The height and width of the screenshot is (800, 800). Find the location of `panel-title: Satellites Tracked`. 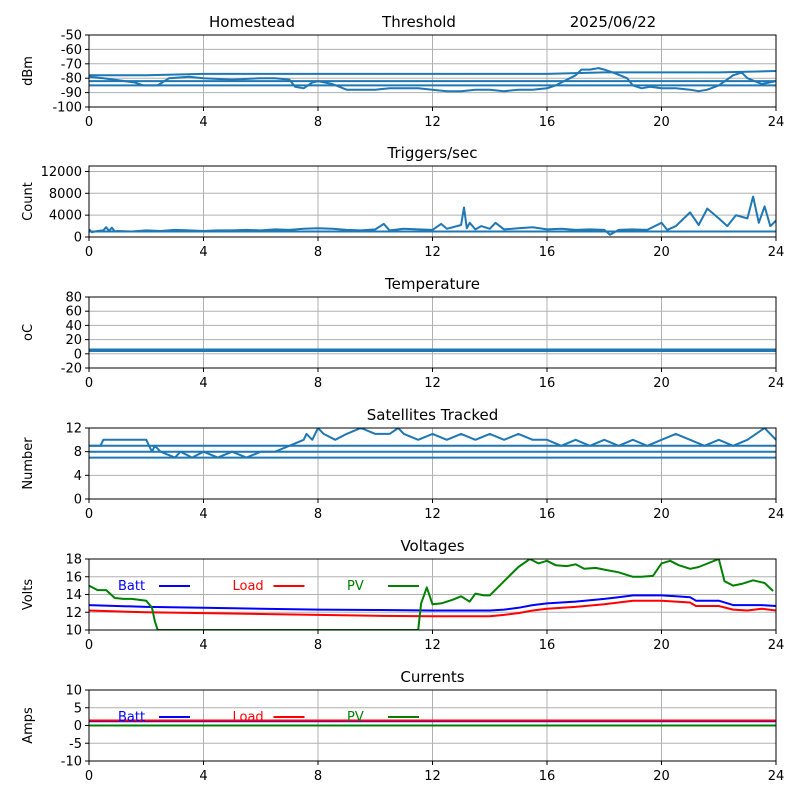

panel-title: Satellites Tracked is located at coordinates (432, 415).